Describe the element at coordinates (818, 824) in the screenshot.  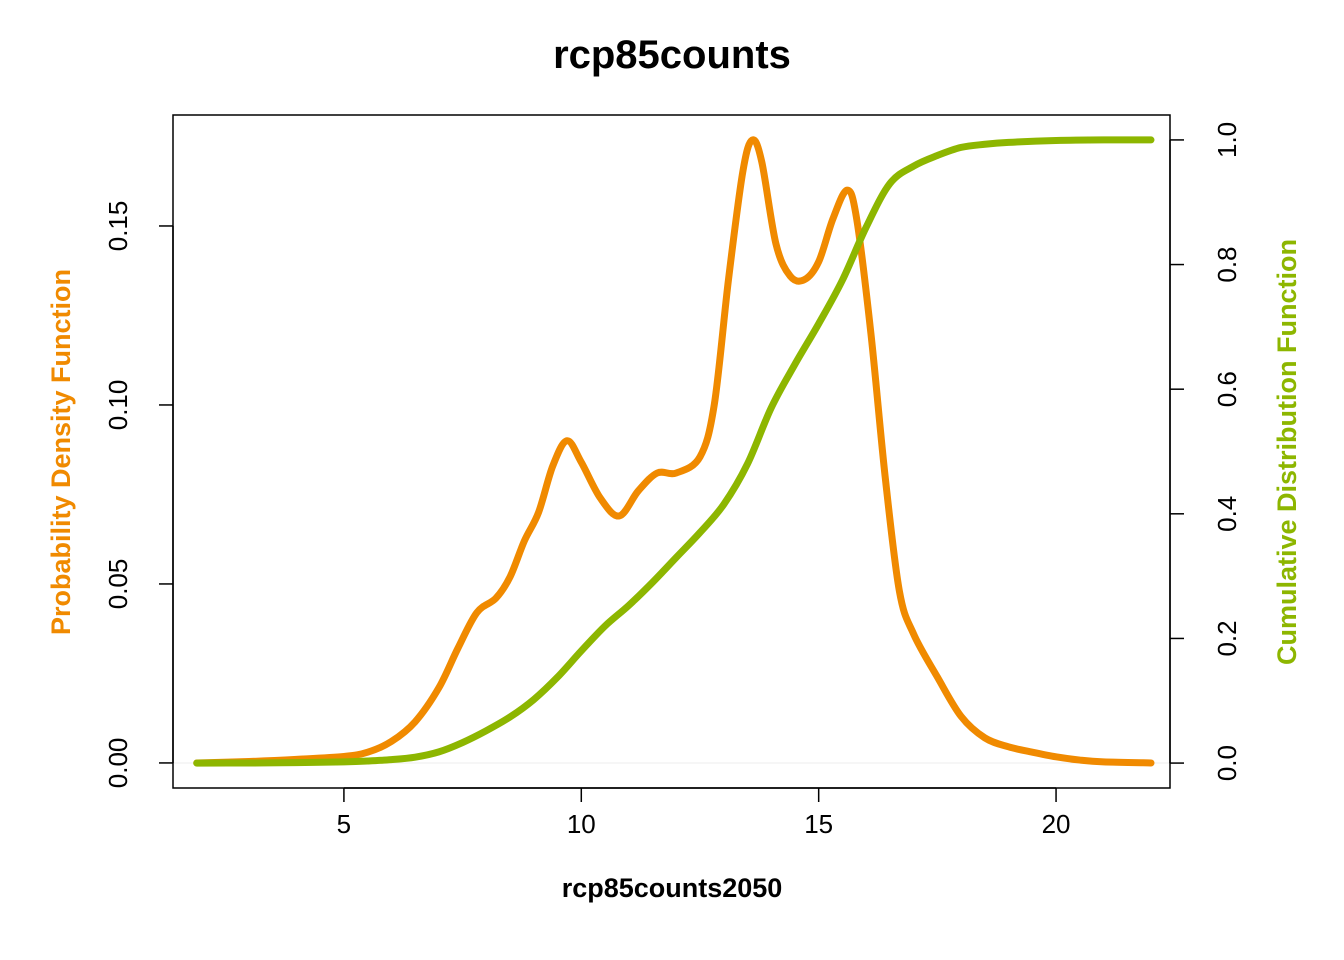
I see `x-tick-label: 15` at that location.